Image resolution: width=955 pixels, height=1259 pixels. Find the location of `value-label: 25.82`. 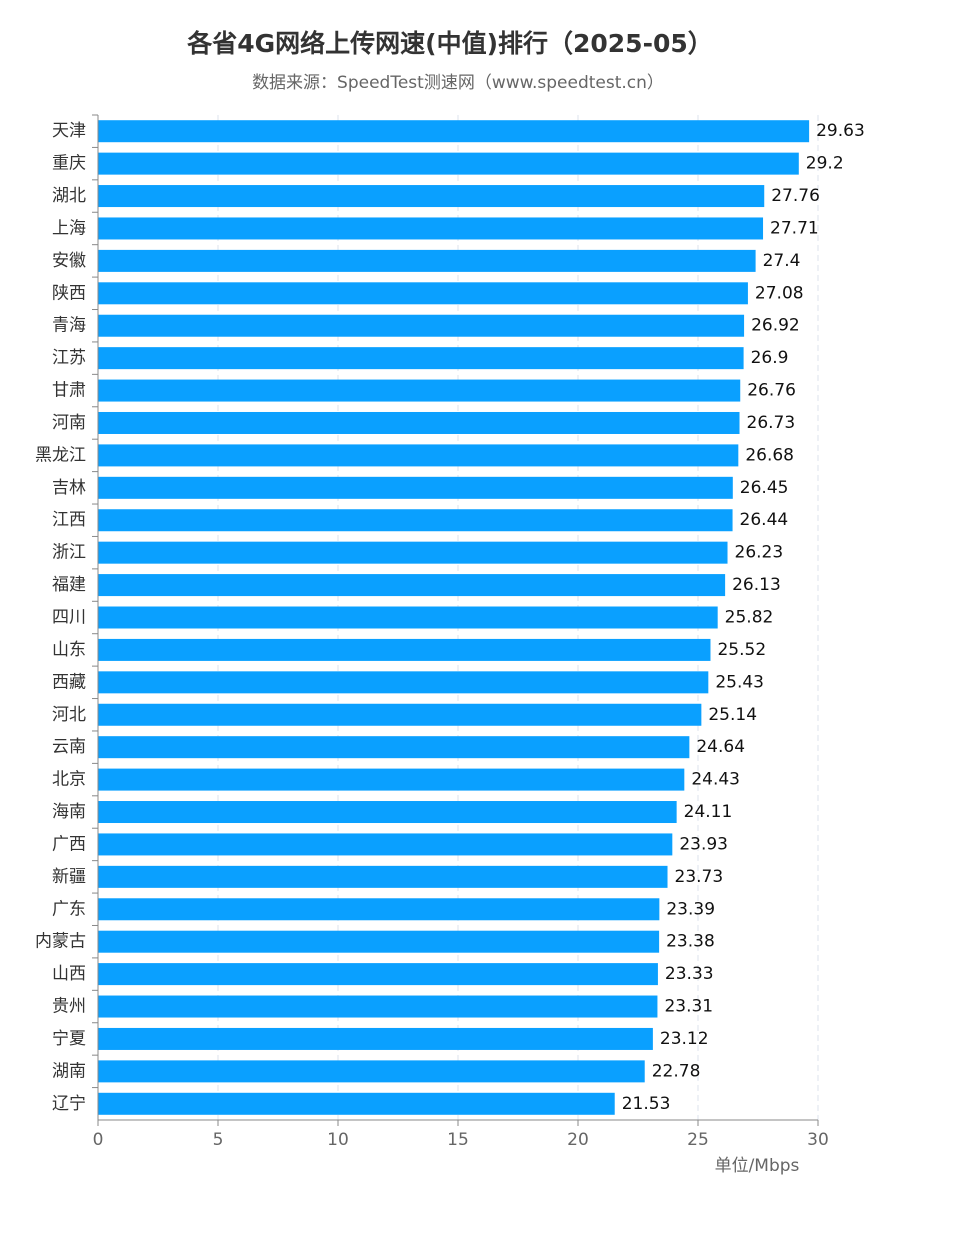

value-label: 25.82 is located at coordinates (749, 618).